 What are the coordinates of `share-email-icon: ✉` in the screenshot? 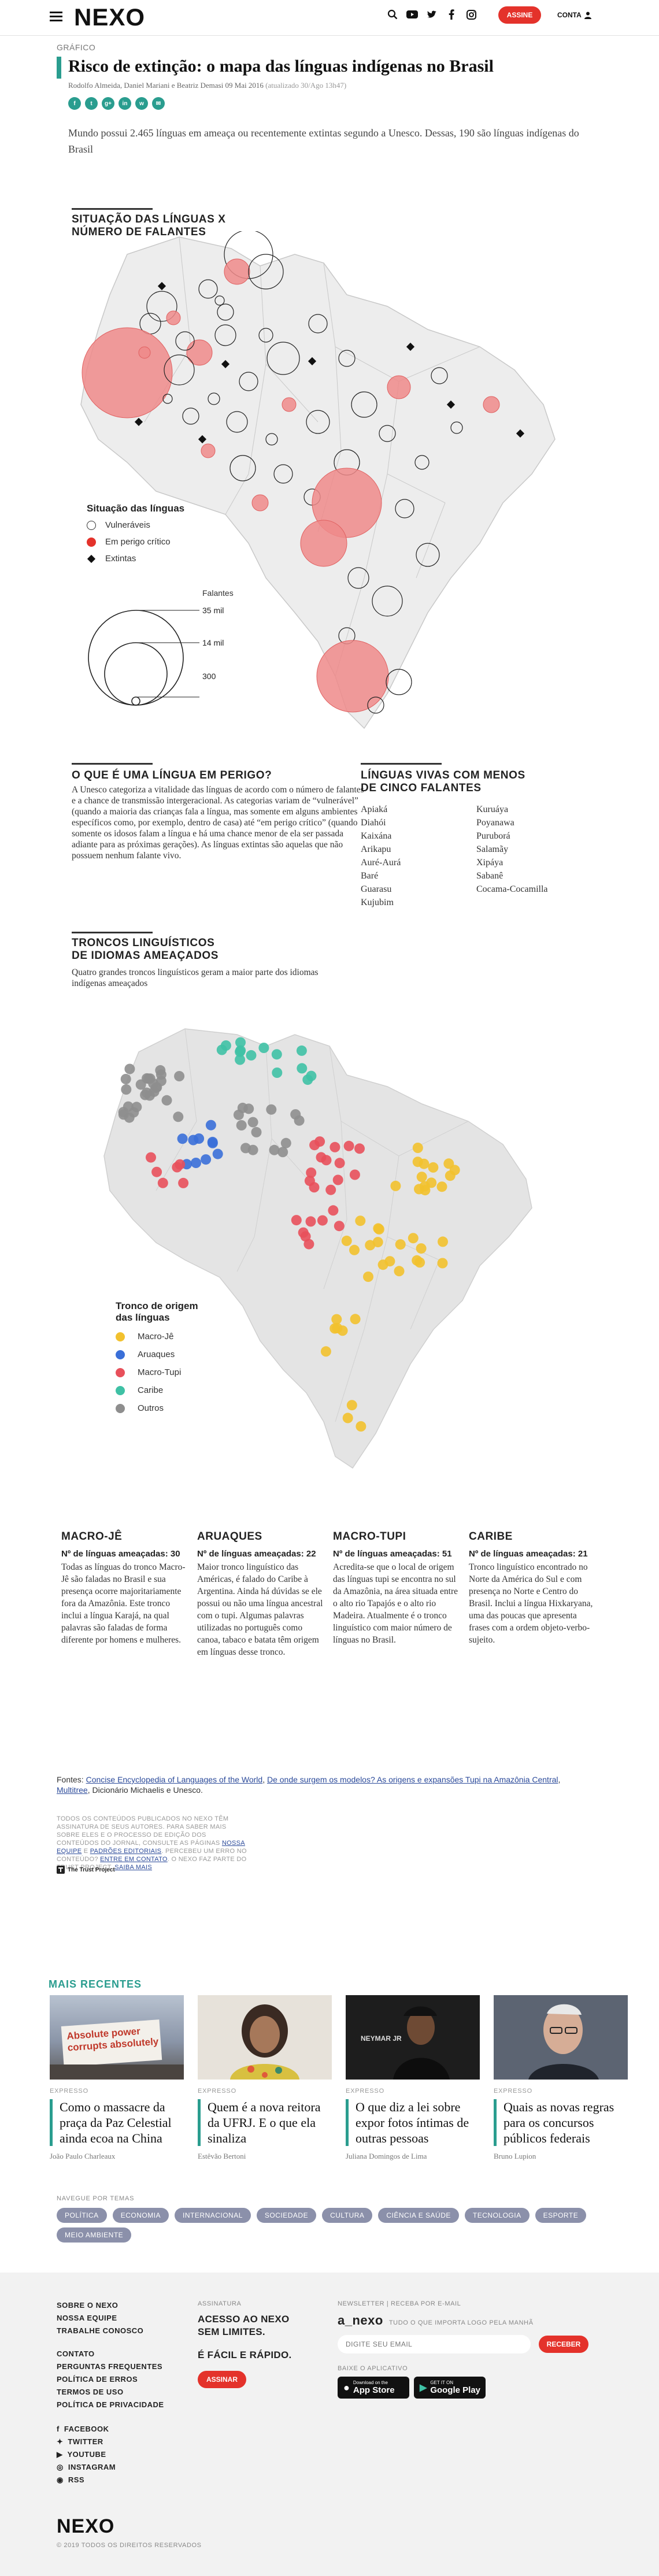 It's located at (159, 103).